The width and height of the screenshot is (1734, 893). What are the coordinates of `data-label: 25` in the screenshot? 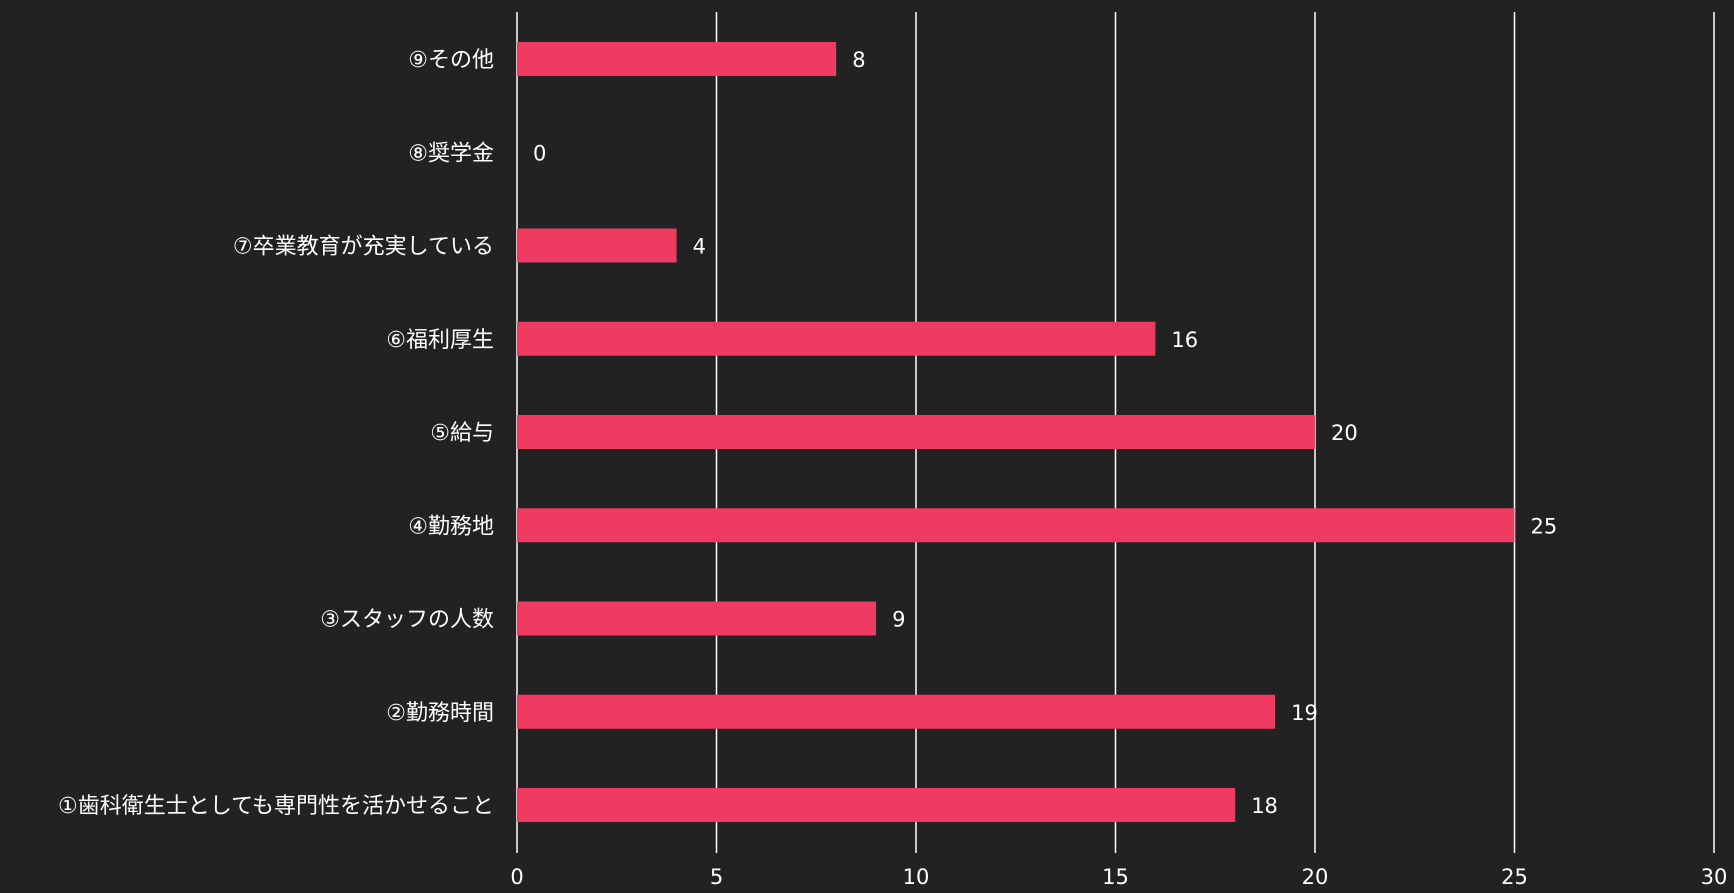 It's located at (1544, 526).